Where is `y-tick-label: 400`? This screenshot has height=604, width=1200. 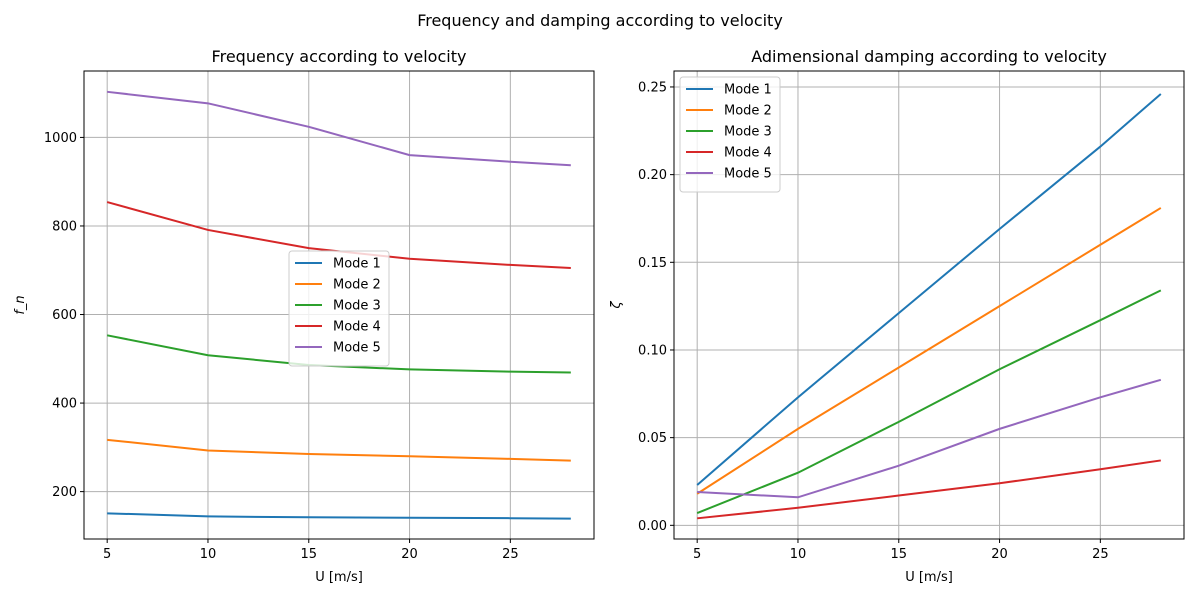
y-tick-label: 400 is located at coordinates (64, 404).